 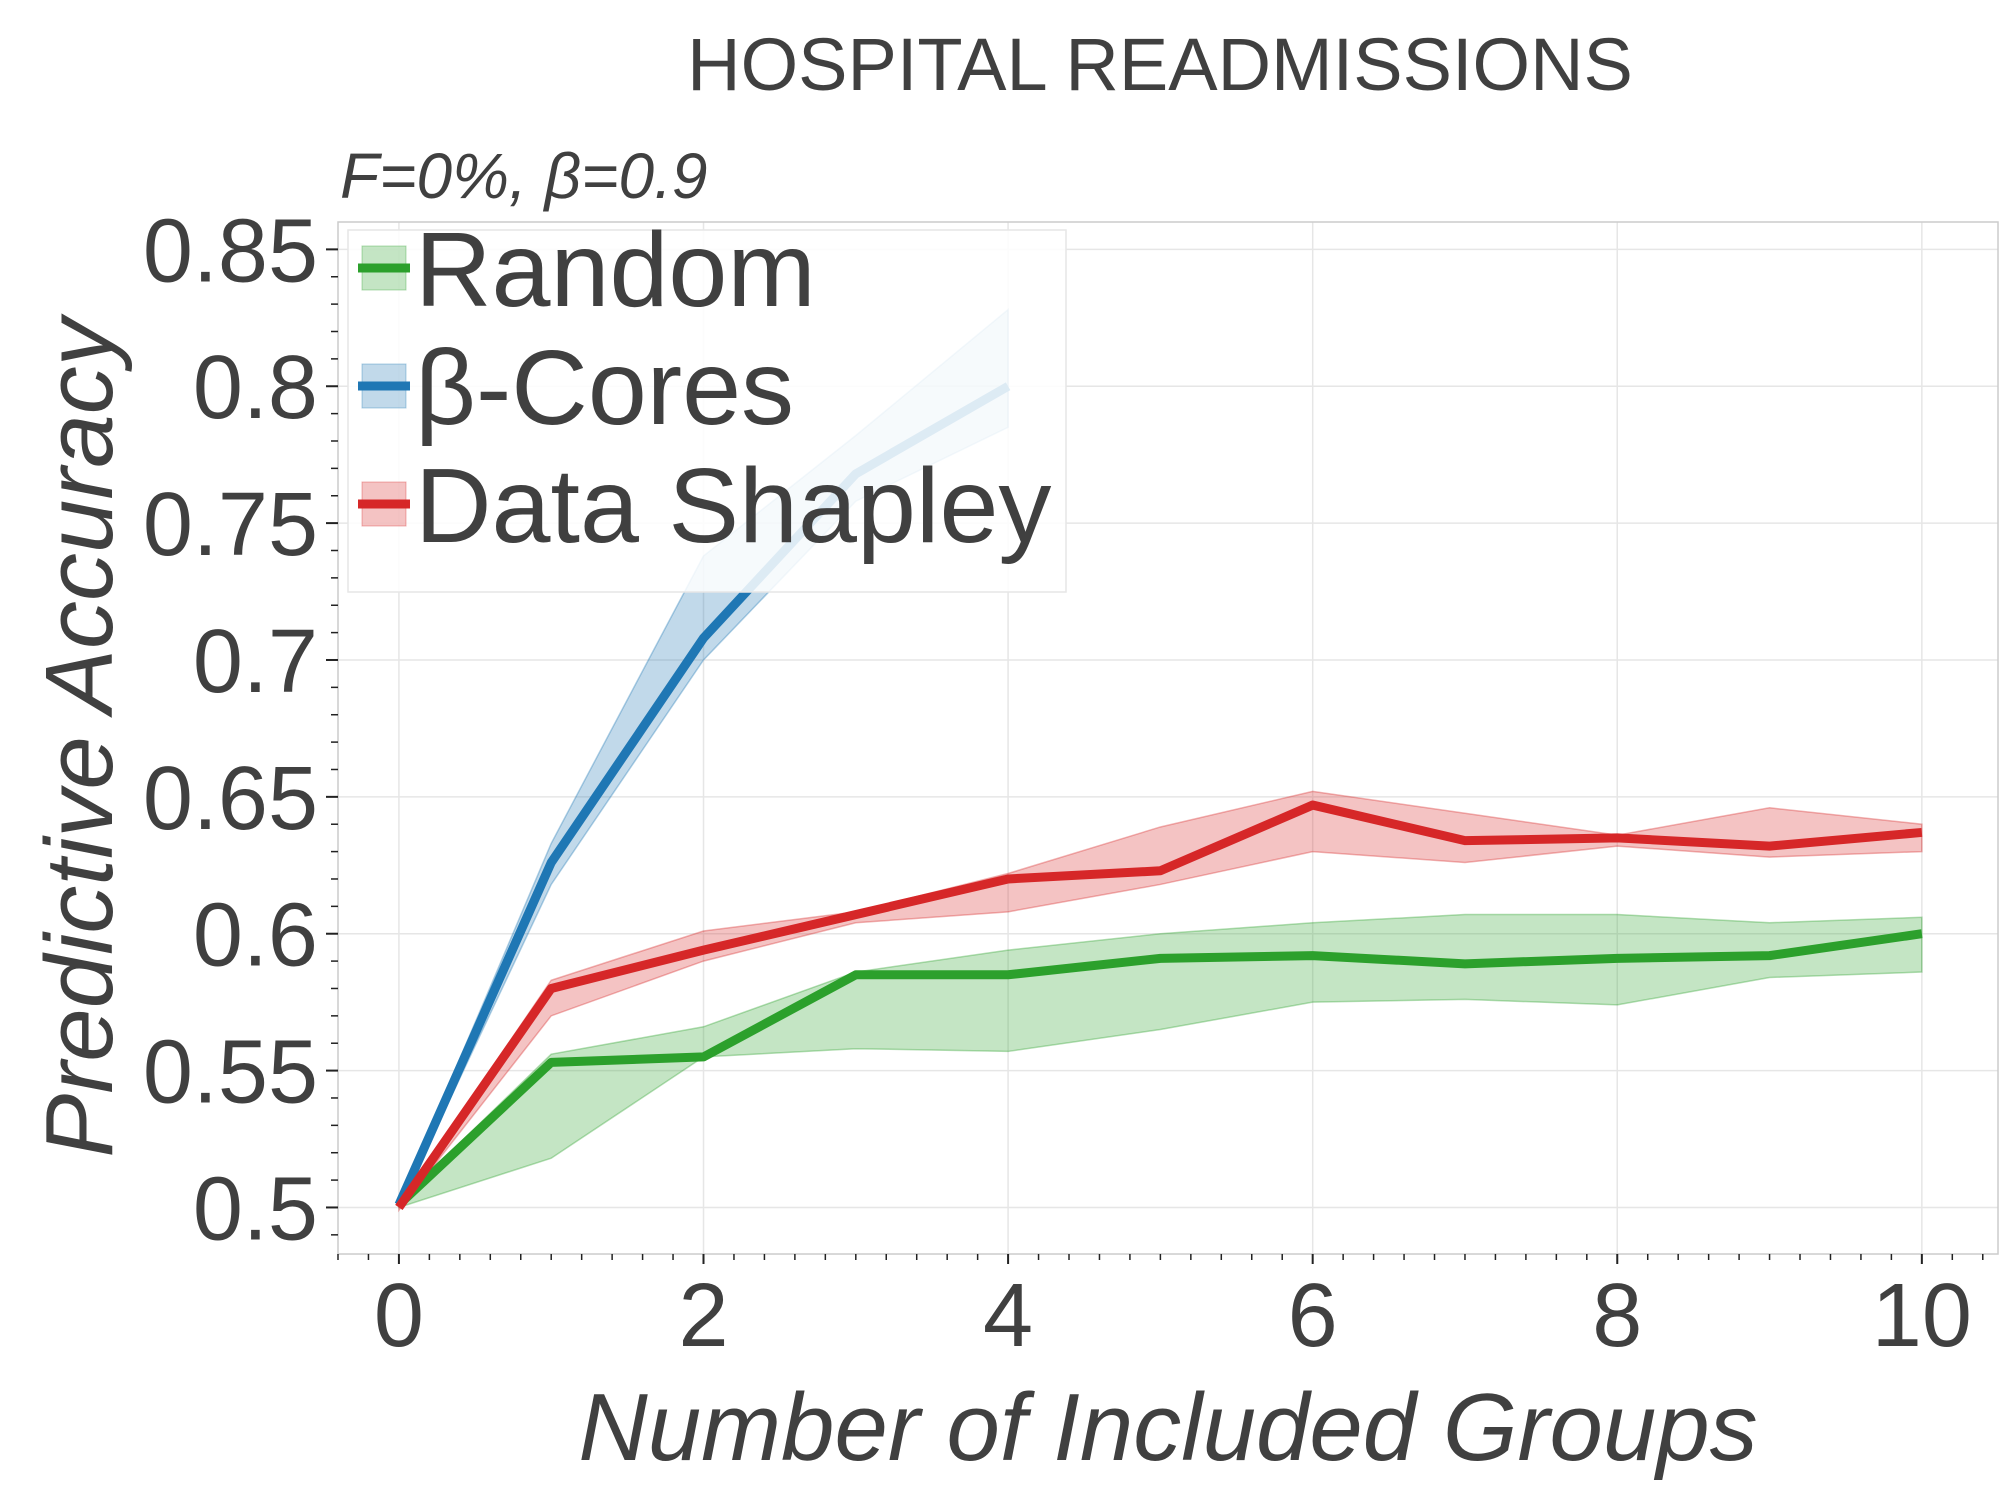 I want to click on y-tick-label: 0.85, so click(x=230, y=251).